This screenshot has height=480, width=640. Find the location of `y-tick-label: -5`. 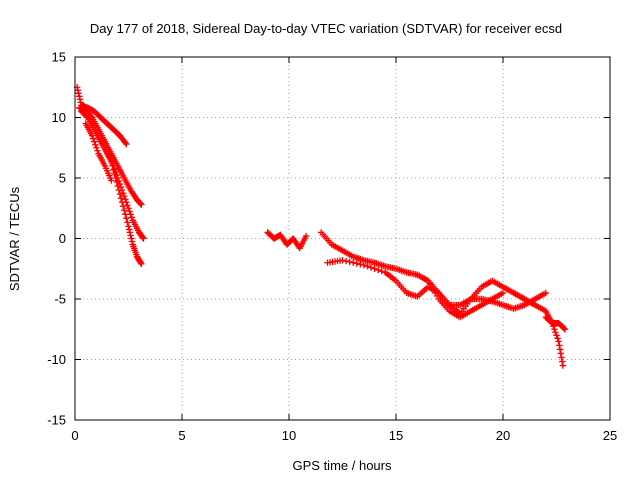

y-tick-label: -5 is located at coordinates (60, 299).